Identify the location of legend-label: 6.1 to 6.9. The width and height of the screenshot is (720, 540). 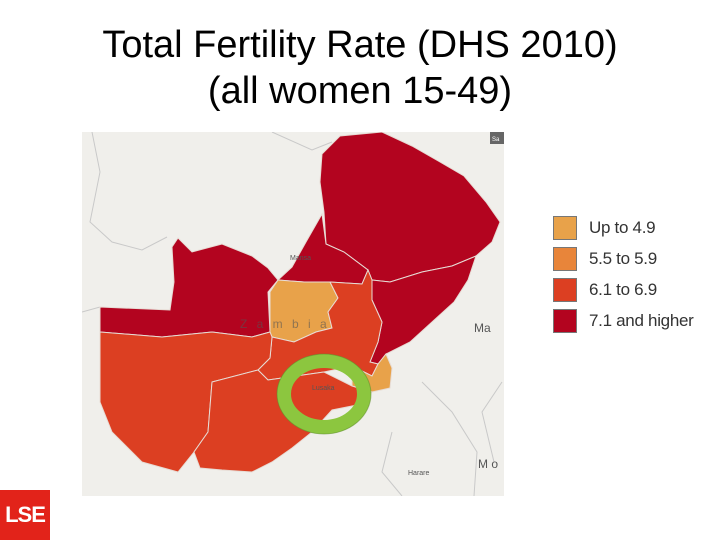
(623, 289).